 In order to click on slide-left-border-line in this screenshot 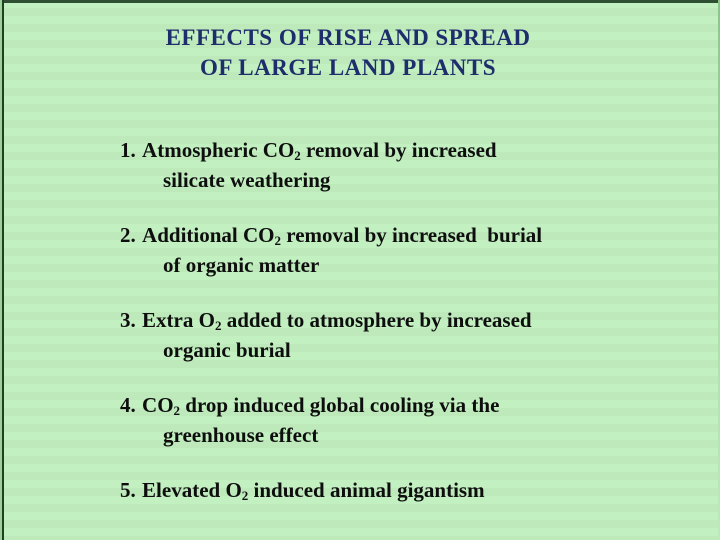, I will do `click(3, 270)`.